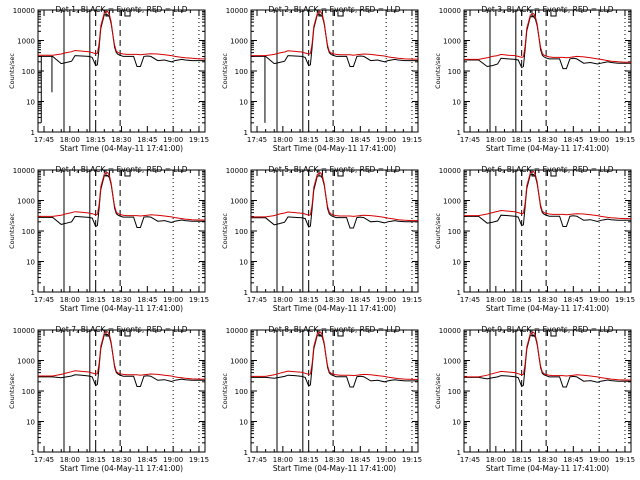 The width and height of the screenshot is (640, 480). What do you see at coordinates (547, 329) in the screenshot?
I see `panel-title: Det 9, BLACK = Events, RED = LLD` at bounding box center [547, 329].